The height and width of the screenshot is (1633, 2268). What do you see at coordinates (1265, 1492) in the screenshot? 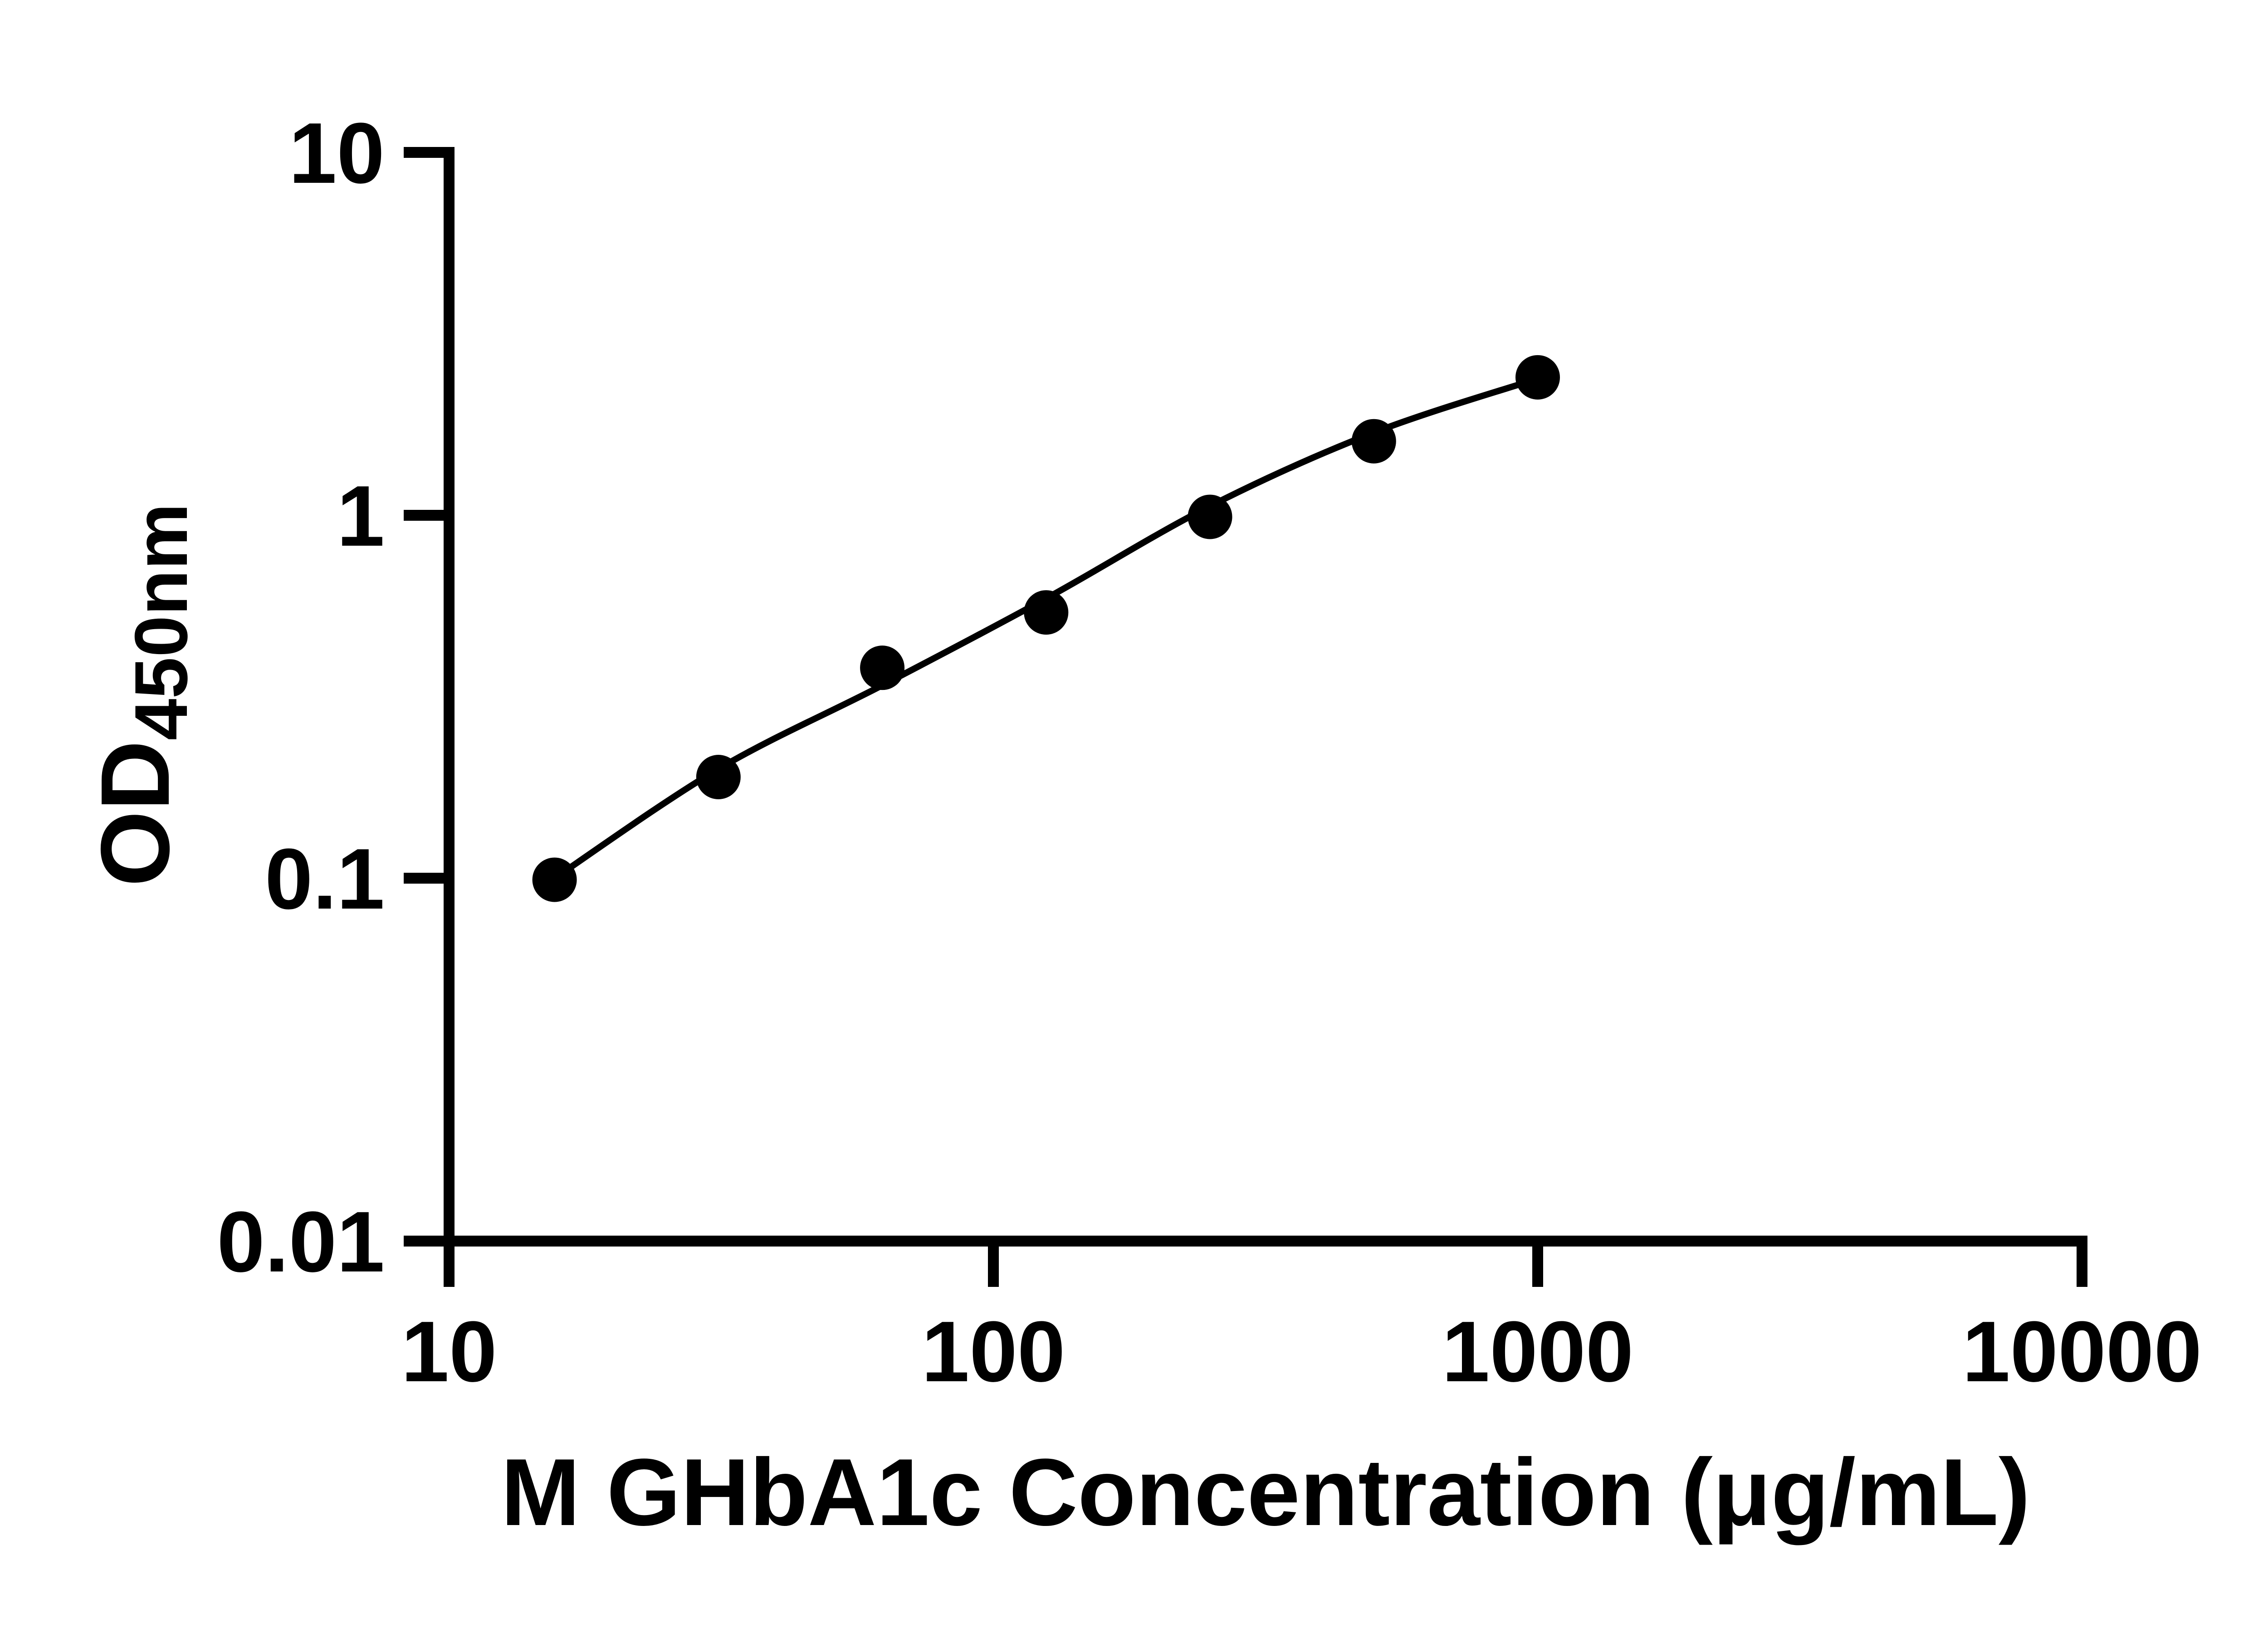
I see `x-axis-title: M GHbA1c Concentration (μg/mL)` at bounding box center [1265, 1492].